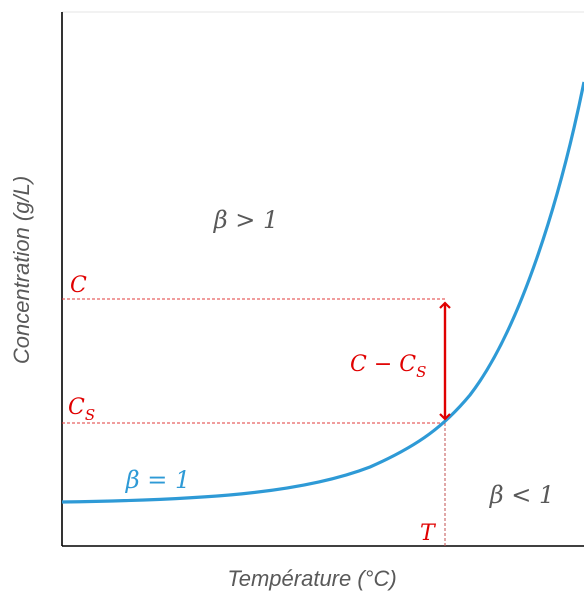 The width and height of the screenshot is (584, 596). Describe the element at coordinates (158, 480) in the screenshot. I see `beta-equal-label: β = 1` at that location.